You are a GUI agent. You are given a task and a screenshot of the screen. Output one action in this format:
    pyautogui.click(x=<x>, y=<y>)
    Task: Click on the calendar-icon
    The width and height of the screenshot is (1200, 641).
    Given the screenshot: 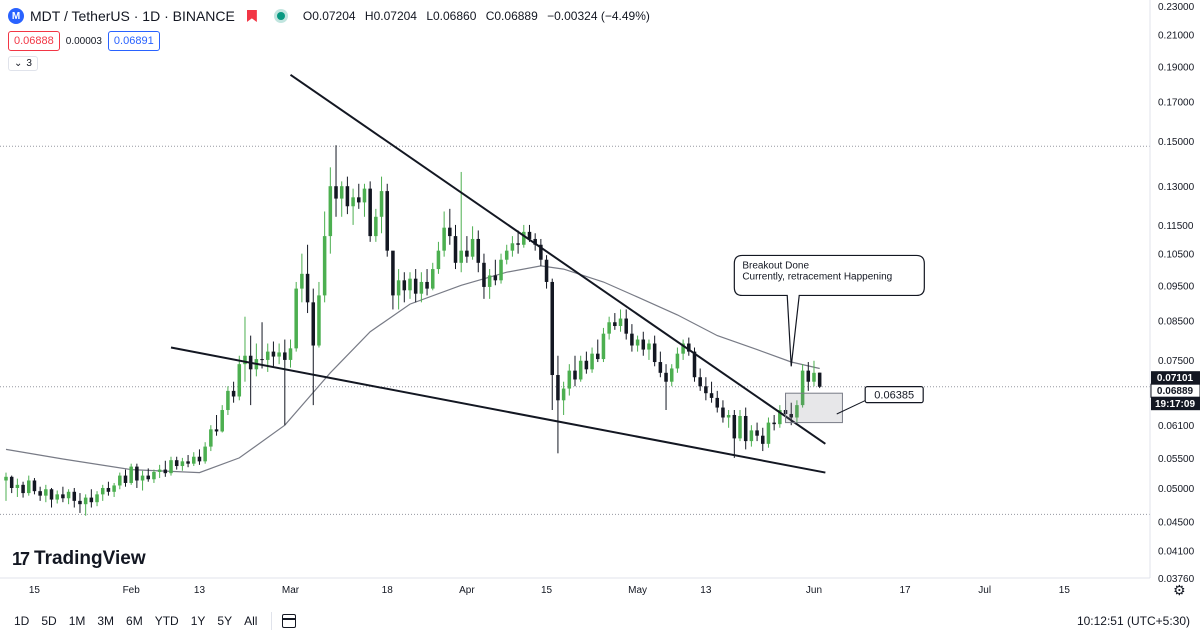 What is the action you would take?
    pyautogui.click(x=289, y=621)
    